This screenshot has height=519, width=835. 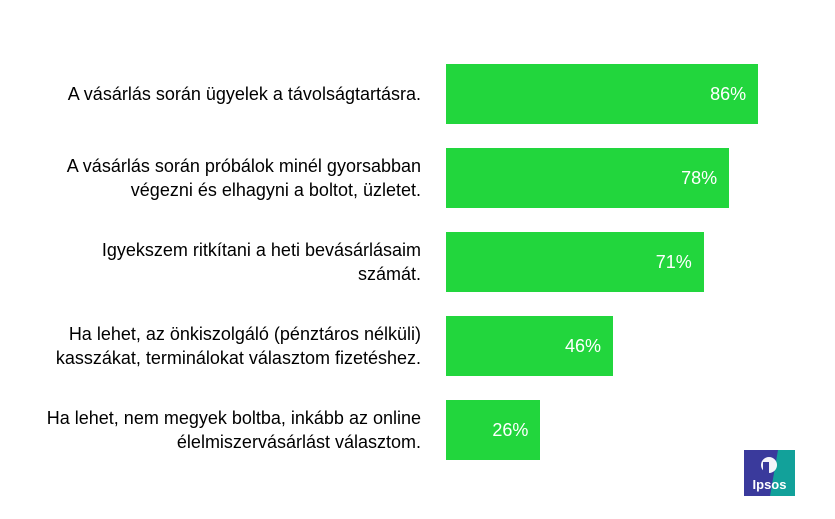 I want to click on bar: 71%, so click(x=575, y=262).